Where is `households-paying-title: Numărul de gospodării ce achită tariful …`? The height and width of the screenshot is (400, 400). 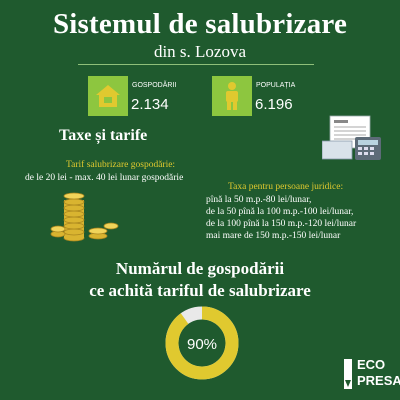 households-paying-title: Numărul de gospodării ce achită tariful … is located at coordinates (200, 280).